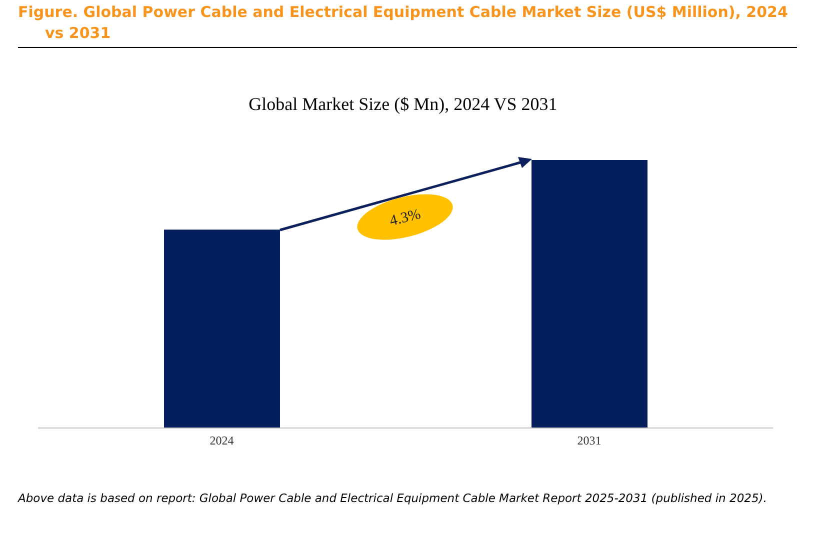 Image resolution: width=821 pixels, height=535 pixels. I want to click on annotation: 4.3%, so click(405, 218).